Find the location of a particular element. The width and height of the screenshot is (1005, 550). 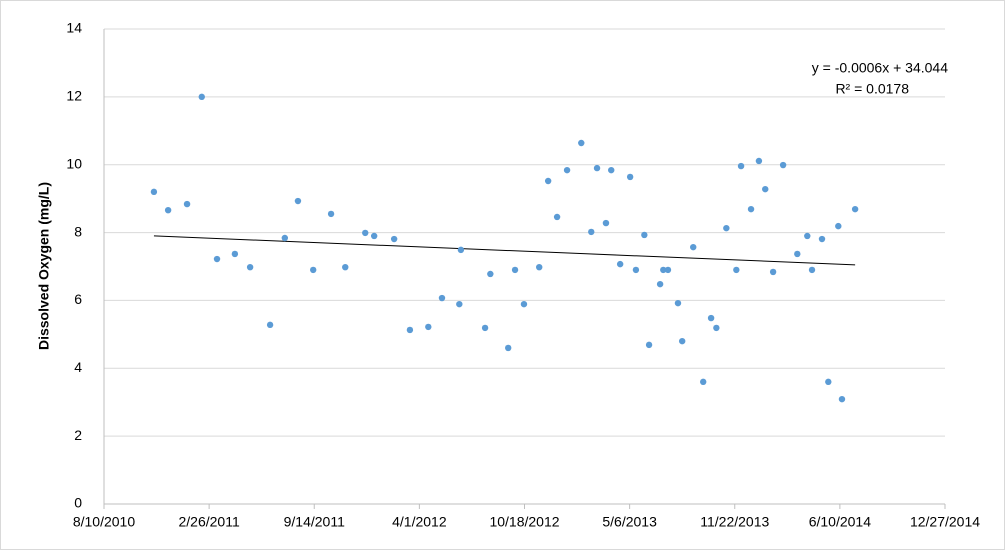

x-tick-label: 12/27/2014 is located at coordinates (945, 522).